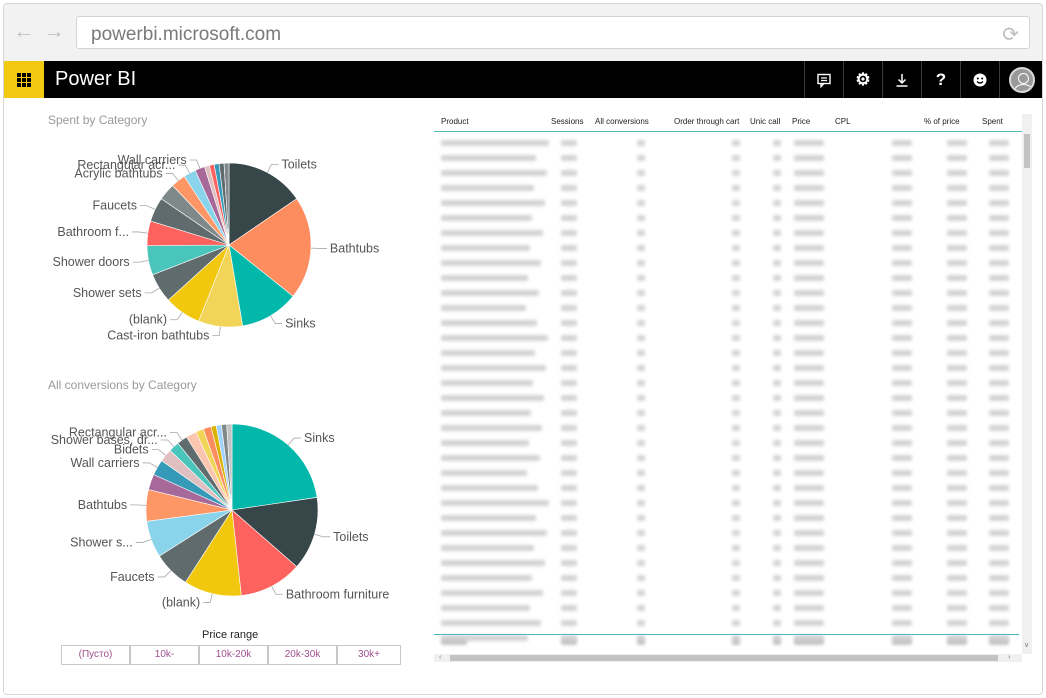 The image size is (1046, 698). I want to click on slicer-option-30k-plus: 30k+, so click(369, 655).